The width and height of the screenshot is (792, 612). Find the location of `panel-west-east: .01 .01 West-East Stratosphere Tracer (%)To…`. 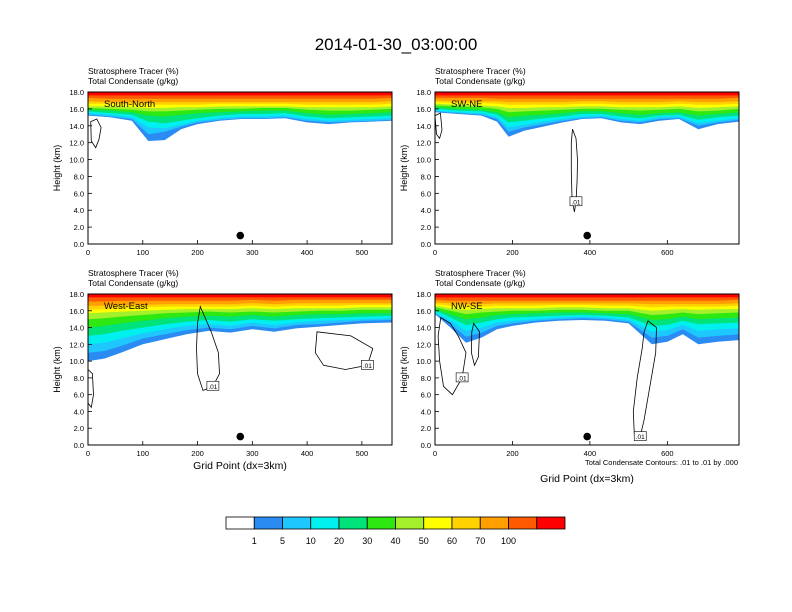

panel-west-east: .01 .01 West-East Stratosphere Tracer (%)To… is located at coordinates (222, 363).